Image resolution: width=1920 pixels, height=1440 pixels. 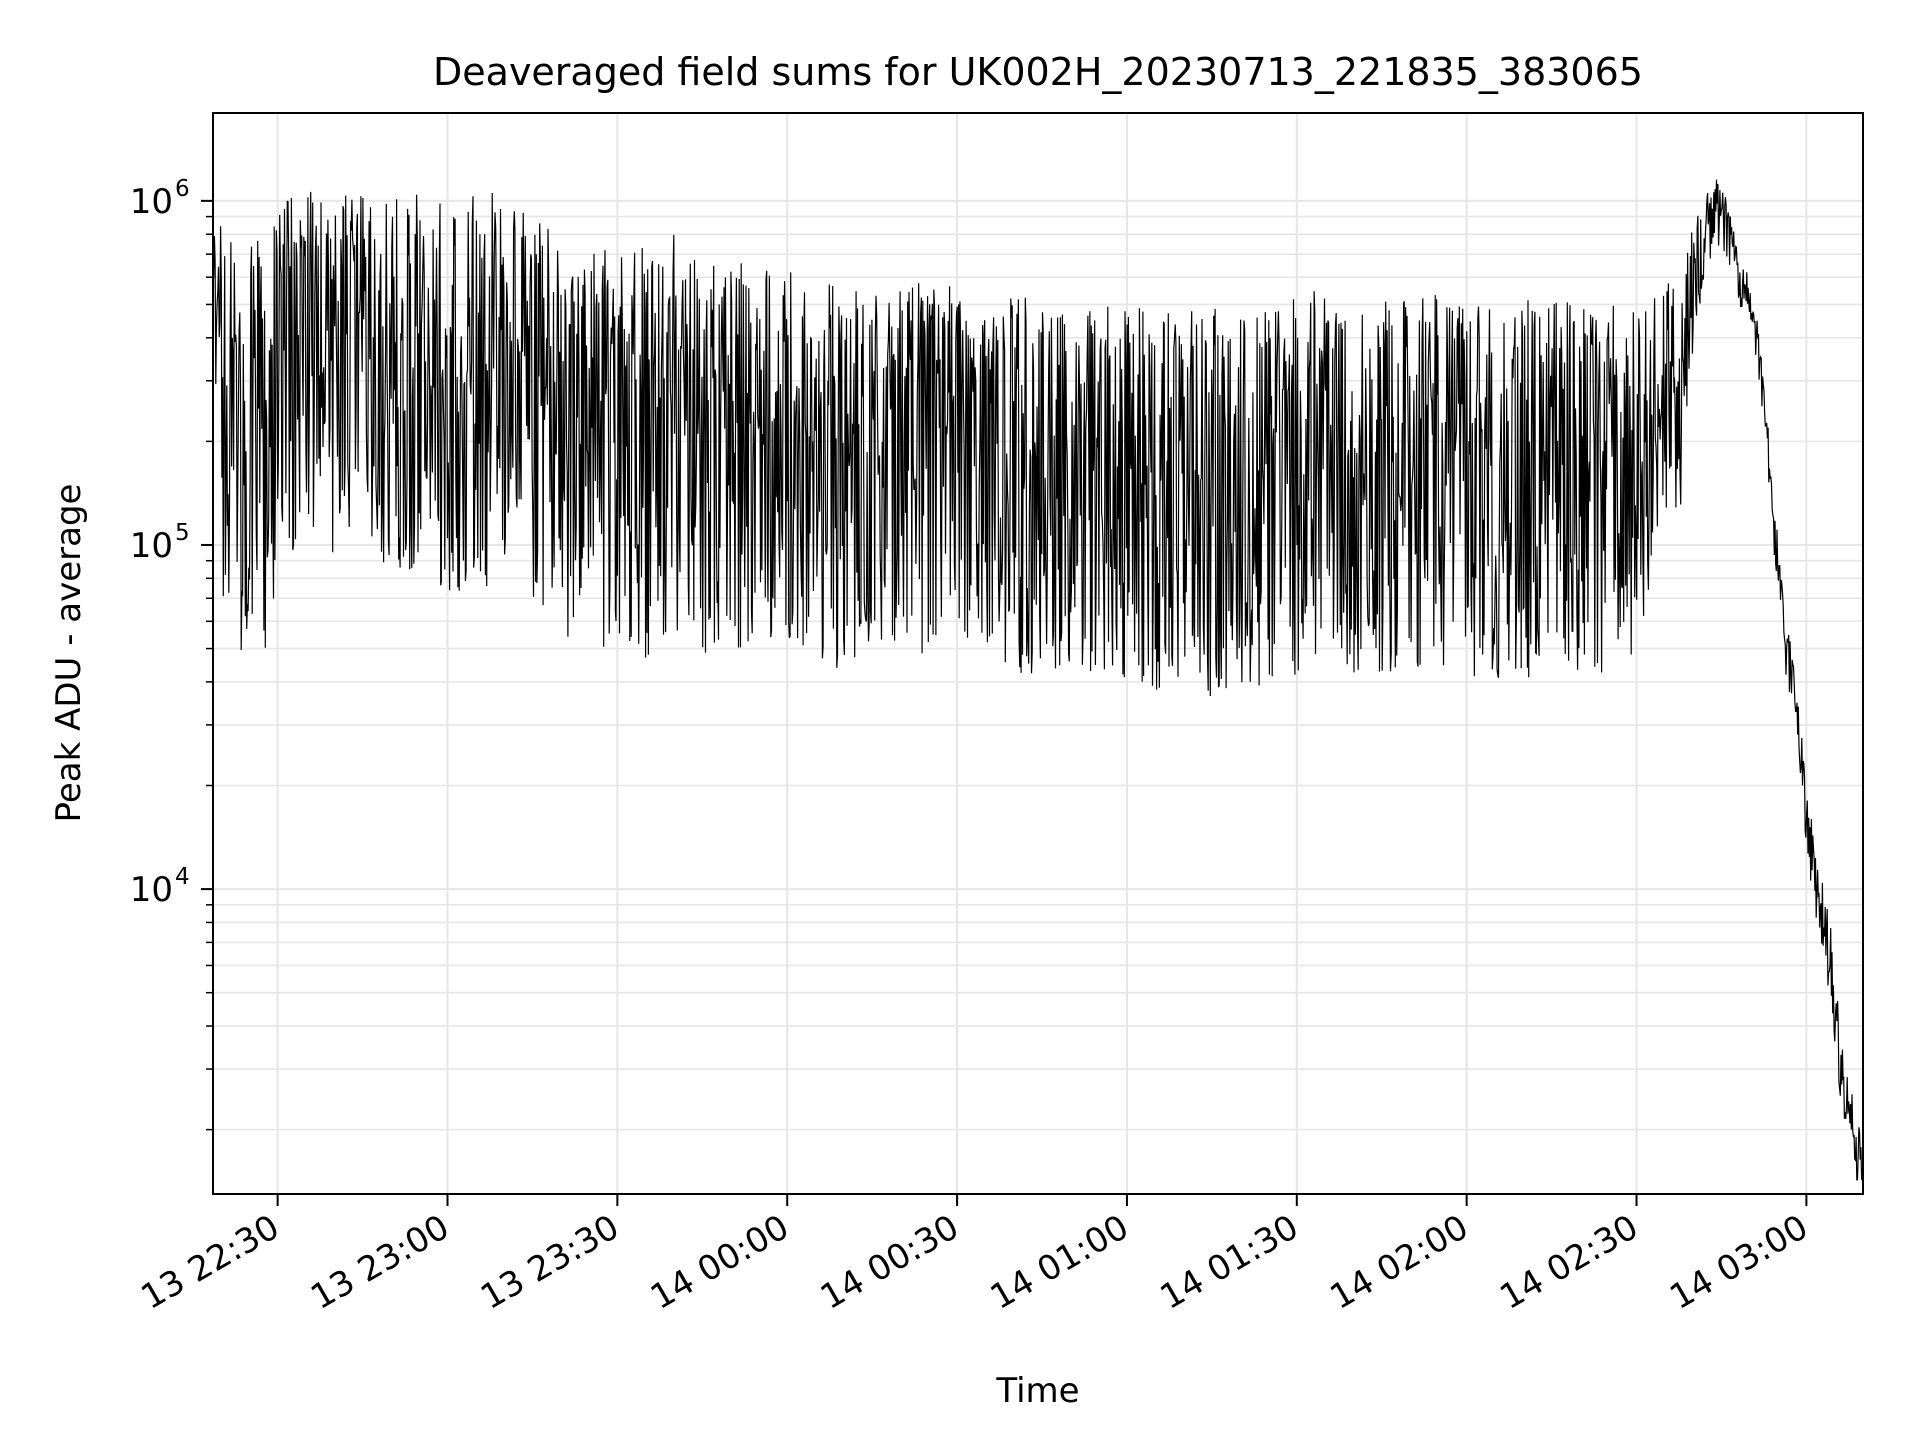 What do you see at coordinates (182, 533) in the screenshot?
I see `y-tick-label-exponent: 5` at bounding box center [182, 533].